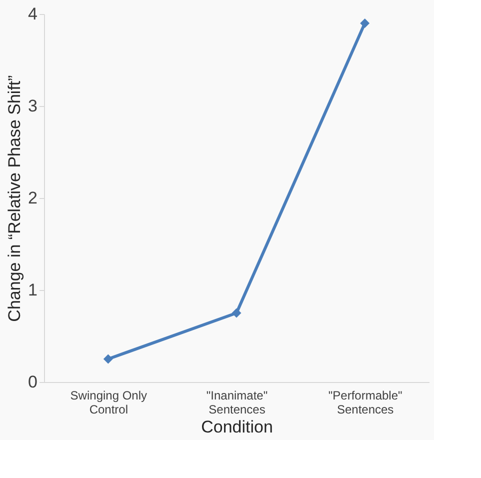 This screenshot has width=481, height=478. Describe the element at coordinates (33, 382) in the screenshot. I see `y-tick-label: 0` at that location.